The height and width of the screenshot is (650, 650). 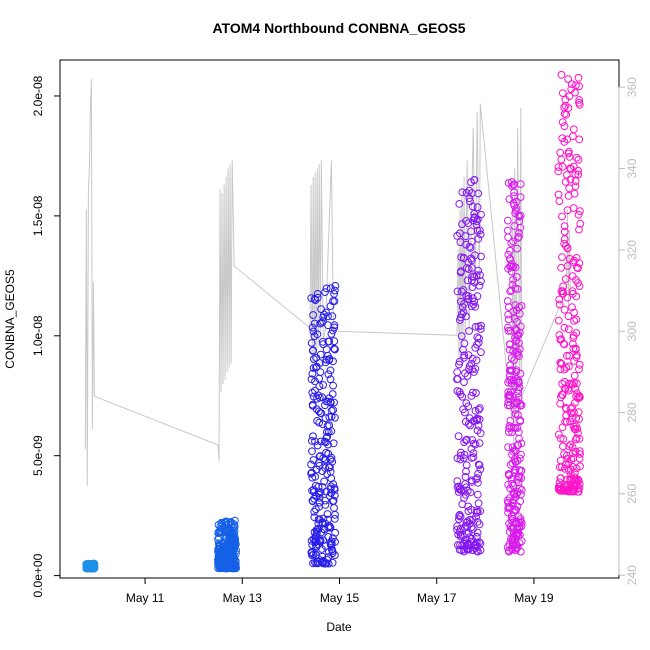 What do you see at coordinates (10, 319) in the screenshot?
I see `y-axis-label: CONBNA_GEOS5` at bounding box center [10, 319].